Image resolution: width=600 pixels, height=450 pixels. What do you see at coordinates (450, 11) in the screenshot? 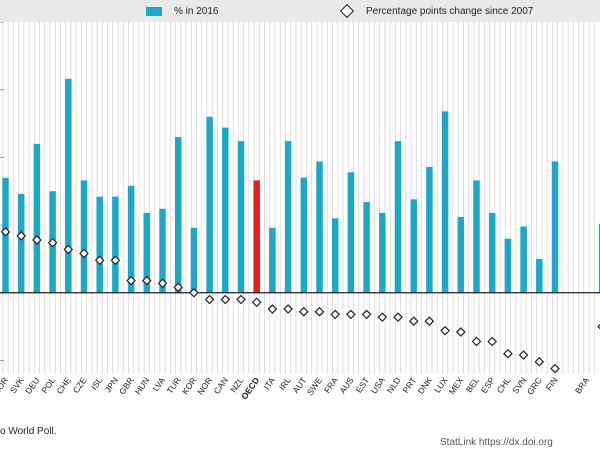
I see `legend-marker-label: Percentage points change since 2007` at bounding box center [450, 11].